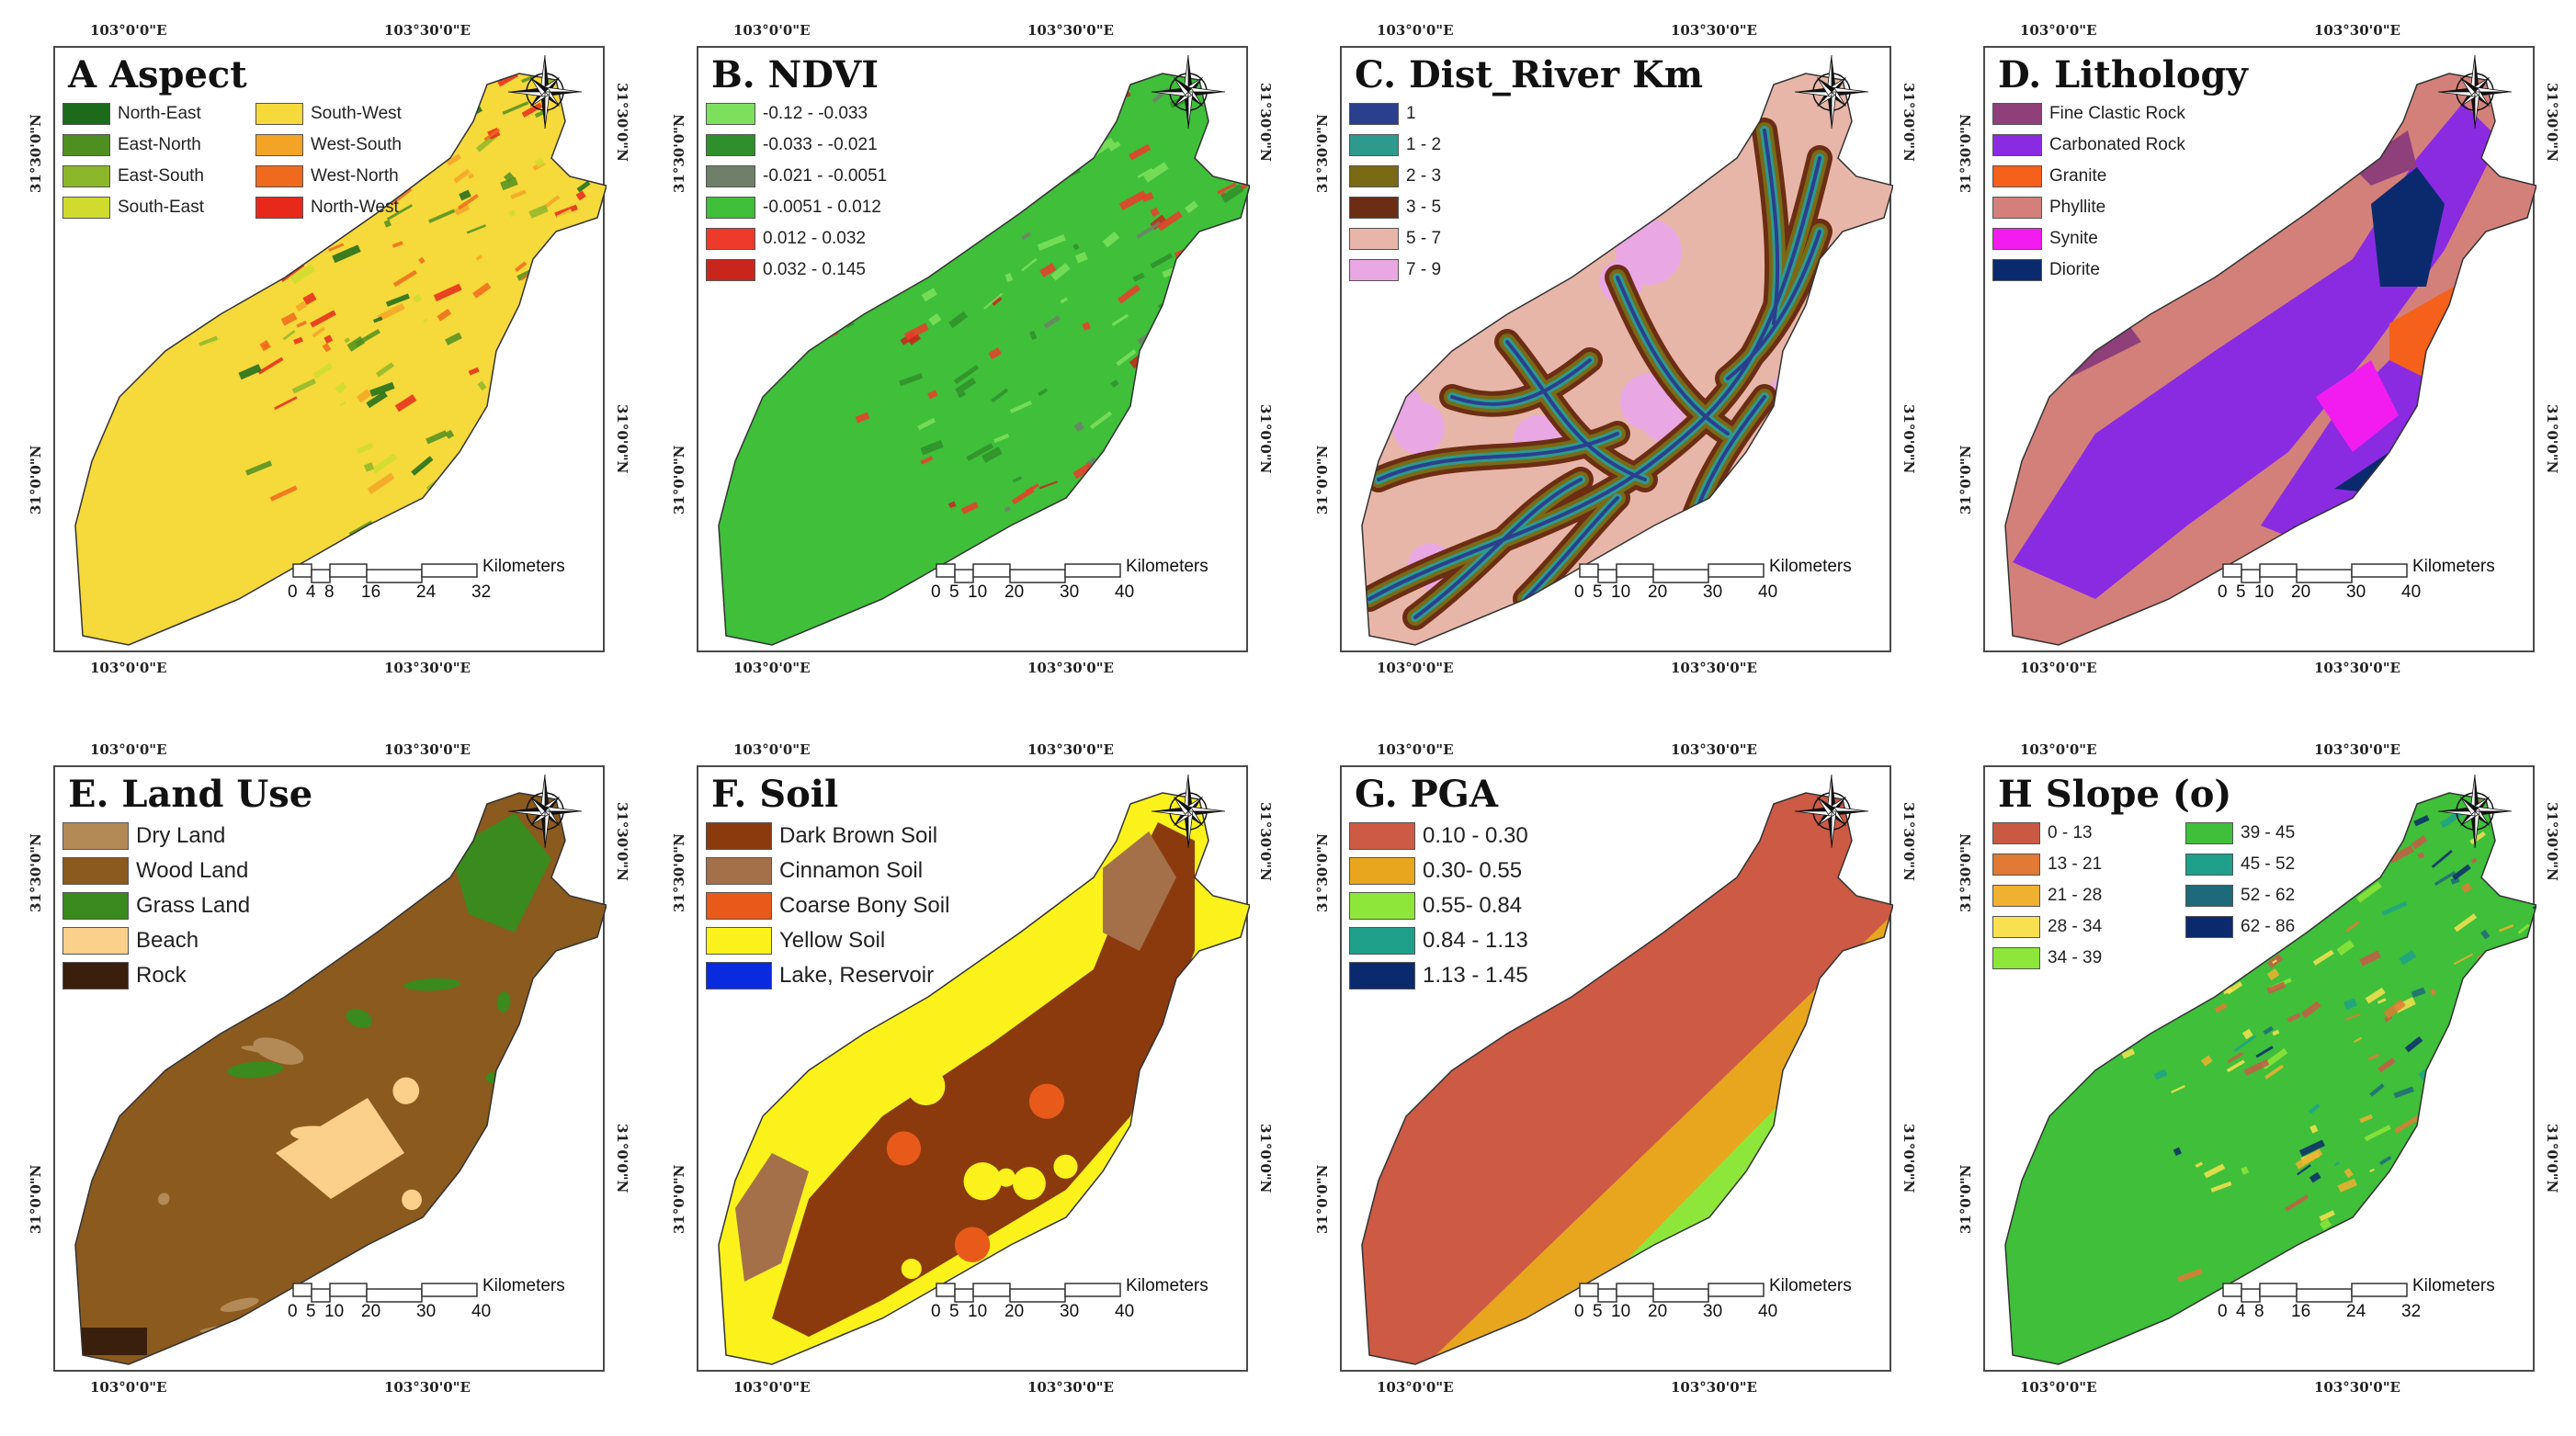  What do you see at coordinates (125, 975) in the screenshot?
I see `legend-item: Rock` at bounding box center [125, 975].